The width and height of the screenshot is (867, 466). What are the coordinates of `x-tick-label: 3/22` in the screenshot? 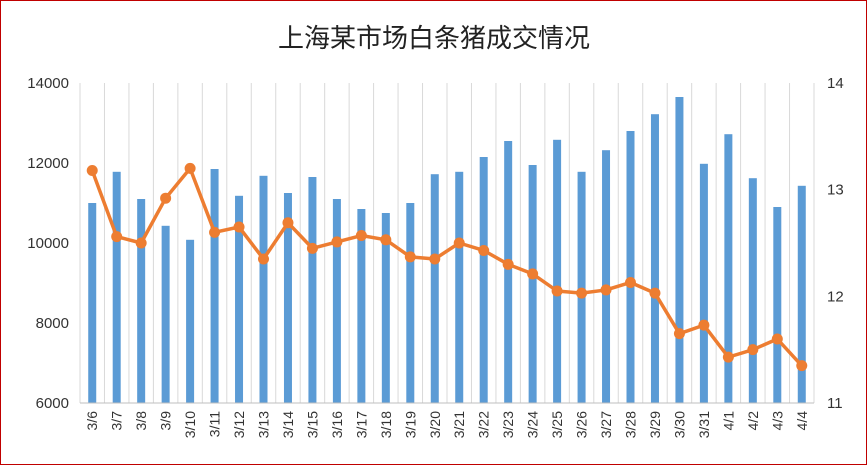 It's located at (484, 424).